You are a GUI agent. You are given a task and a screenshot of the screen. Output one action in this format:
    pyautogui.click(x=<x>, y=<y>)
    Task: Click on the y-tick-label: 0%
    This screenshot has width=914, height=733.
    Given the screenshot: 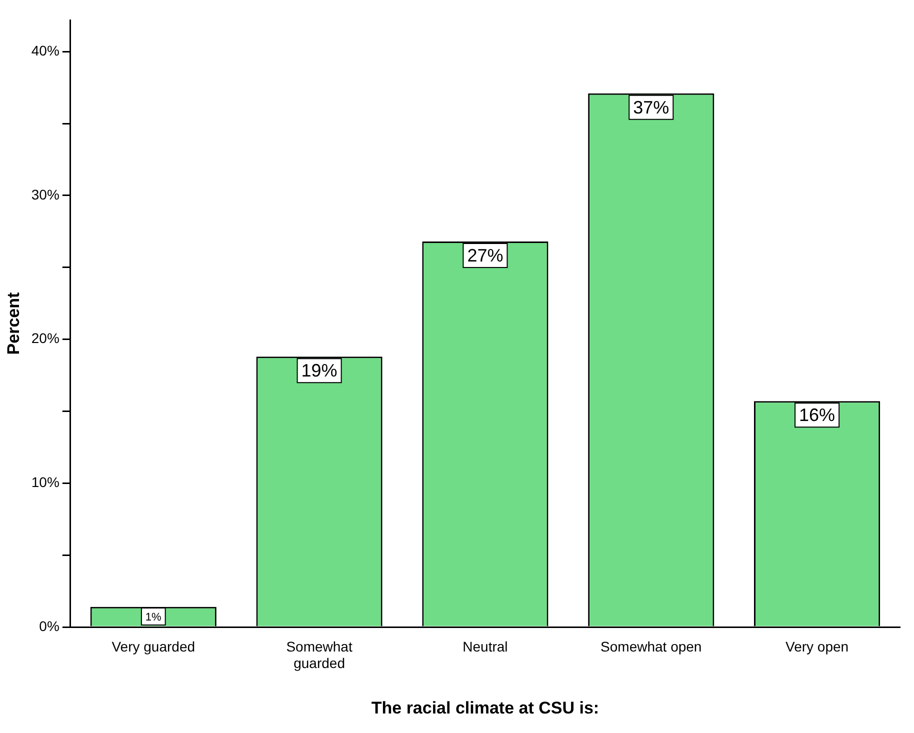 What is the action you would take?
    pyautogui.click(x=49, y=626)
    